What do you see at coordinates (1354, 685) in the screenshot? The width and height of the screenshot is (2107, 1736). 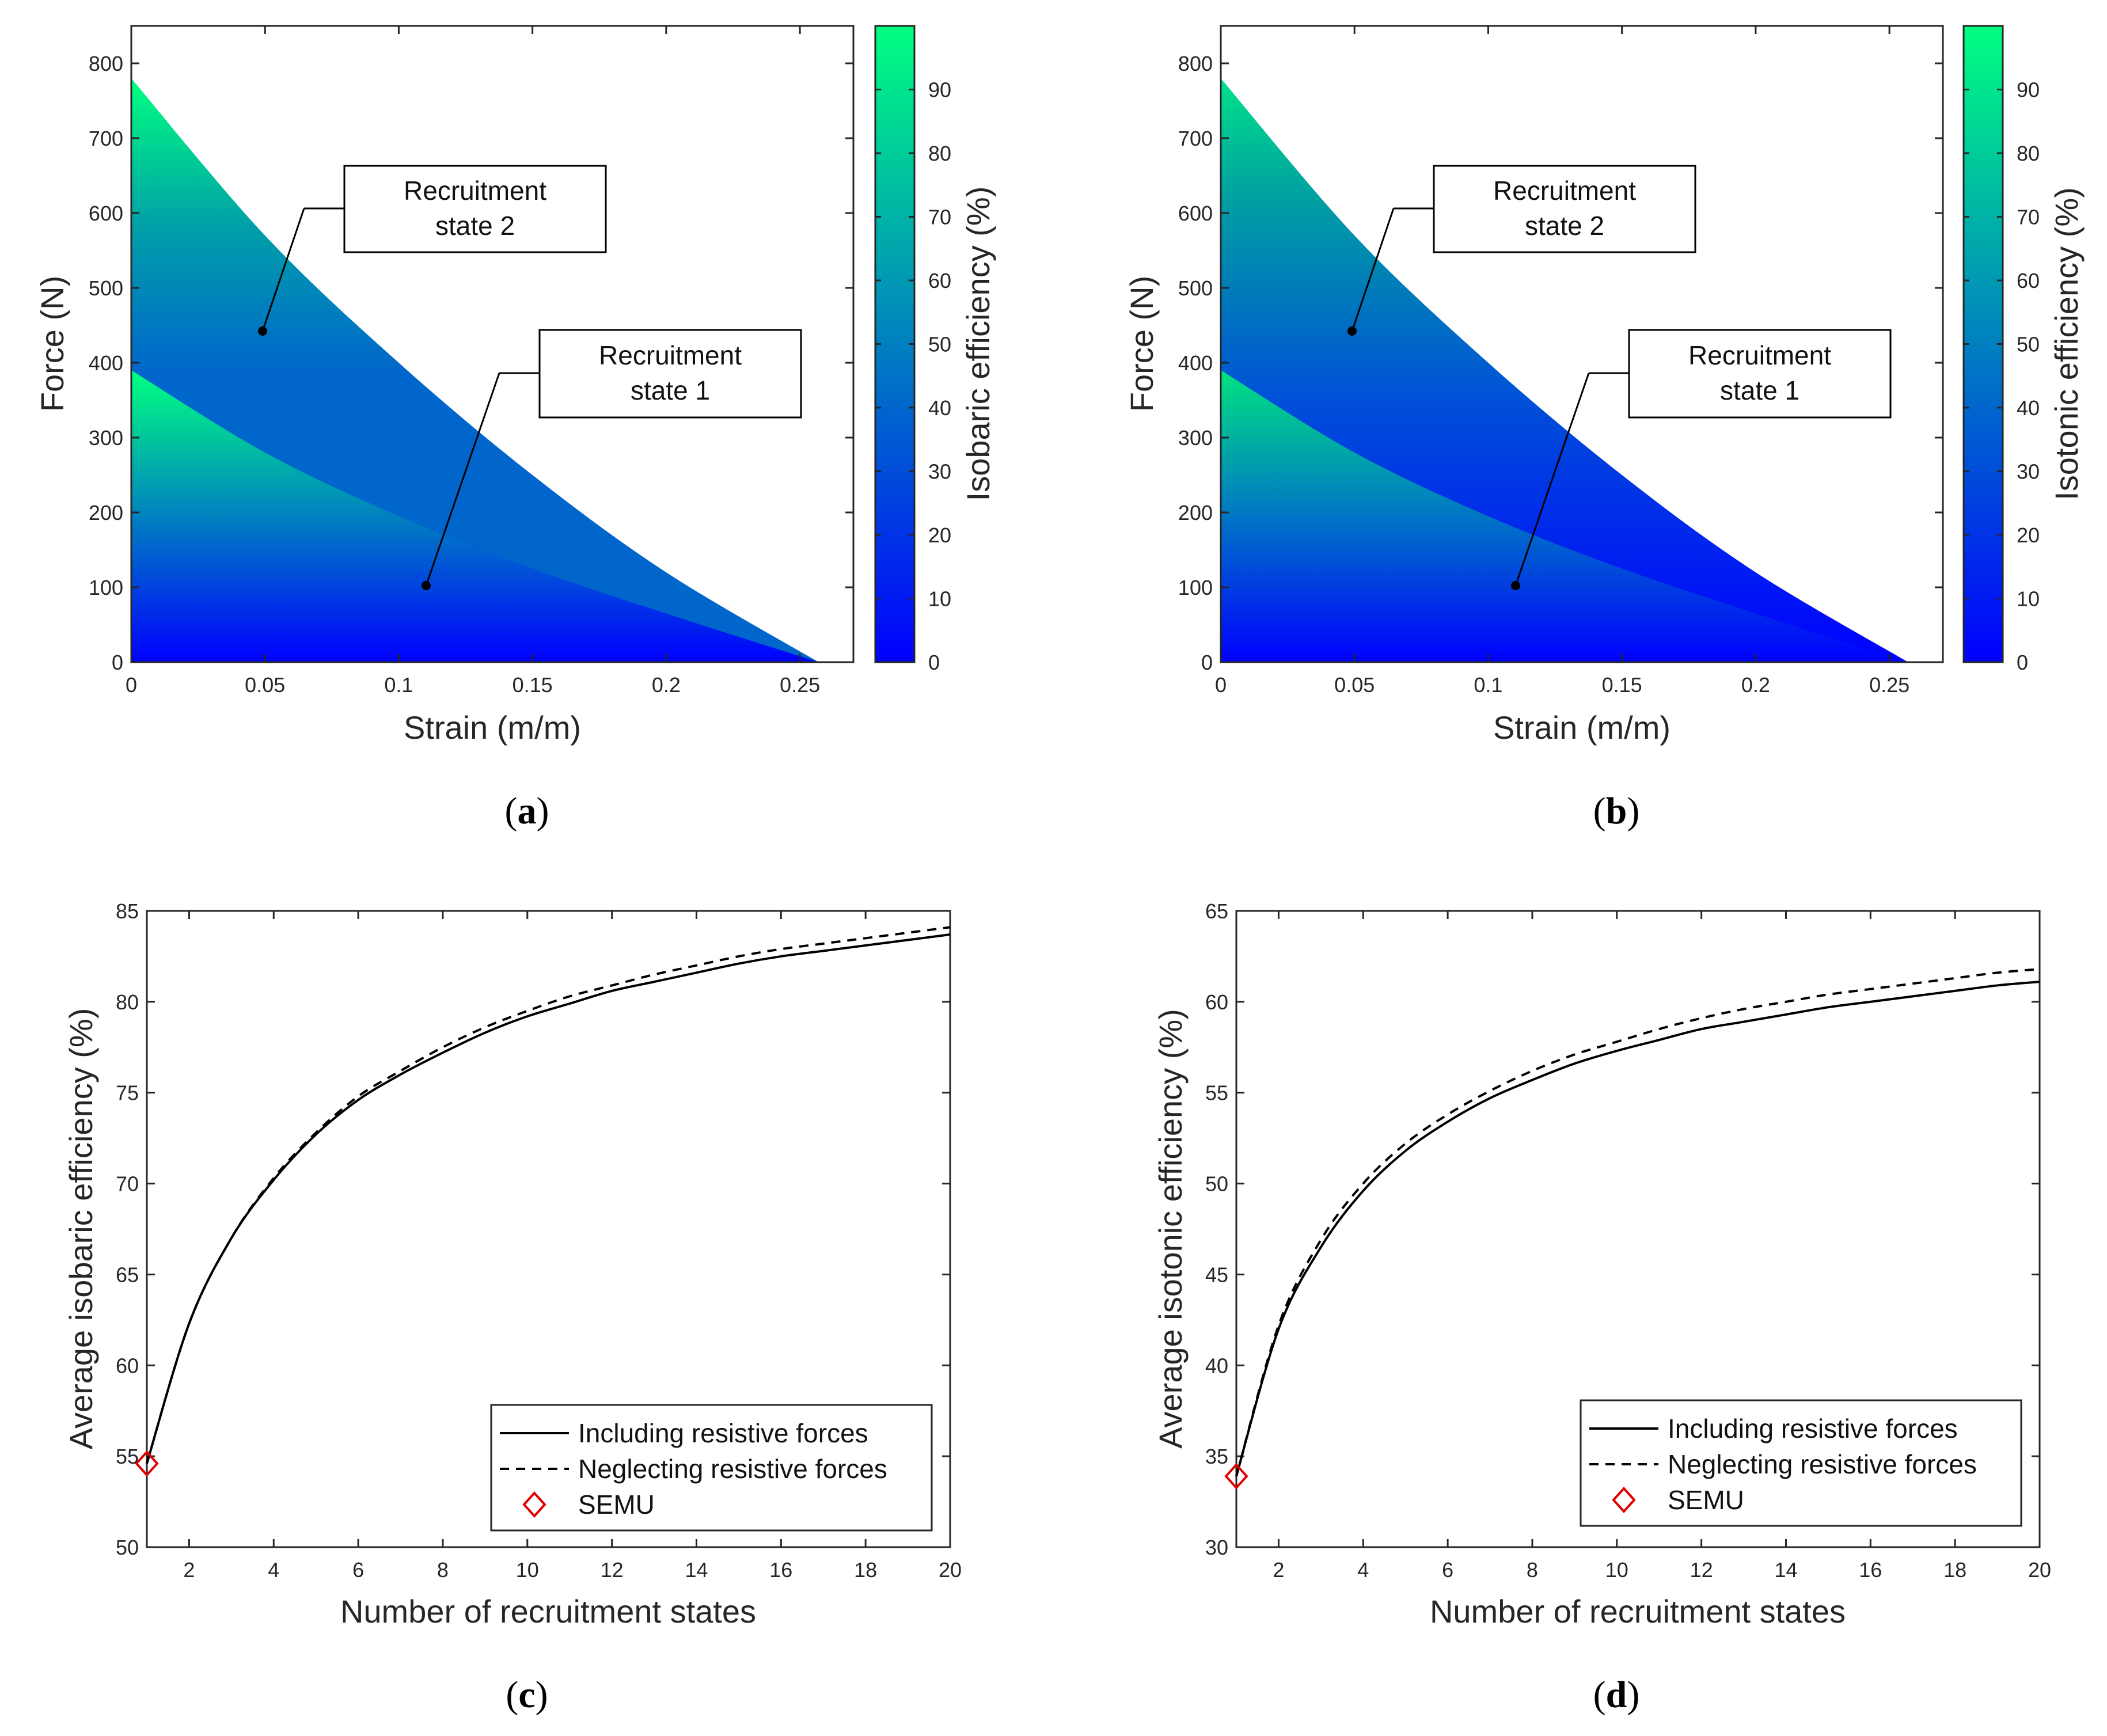 I see `x-tick-label: 0.05` at bounding box center [1354, 685].